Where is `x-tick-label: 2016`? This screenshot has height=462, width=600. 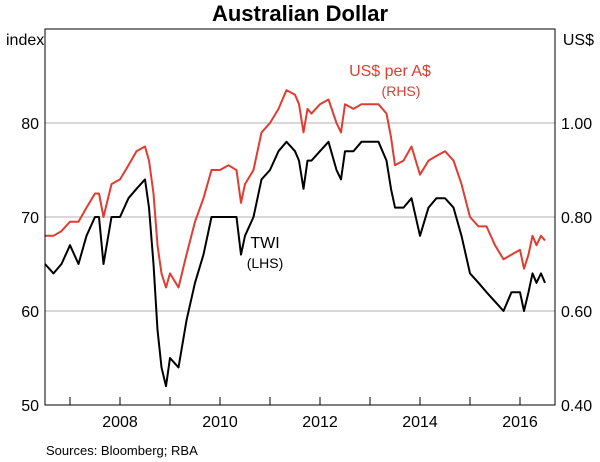 x-tick-label: 2016 is located at coordinates (520, 422).